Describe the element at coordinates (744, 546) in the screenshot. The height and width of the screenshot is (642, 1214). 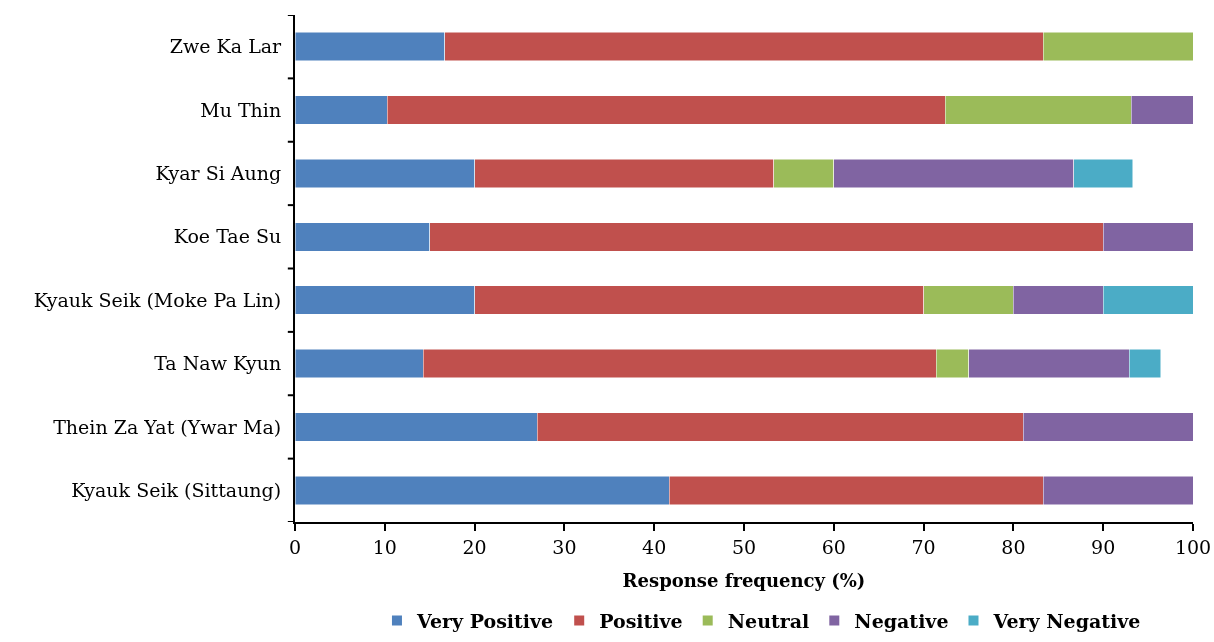
I see `x-tick-label: 50` at that location.